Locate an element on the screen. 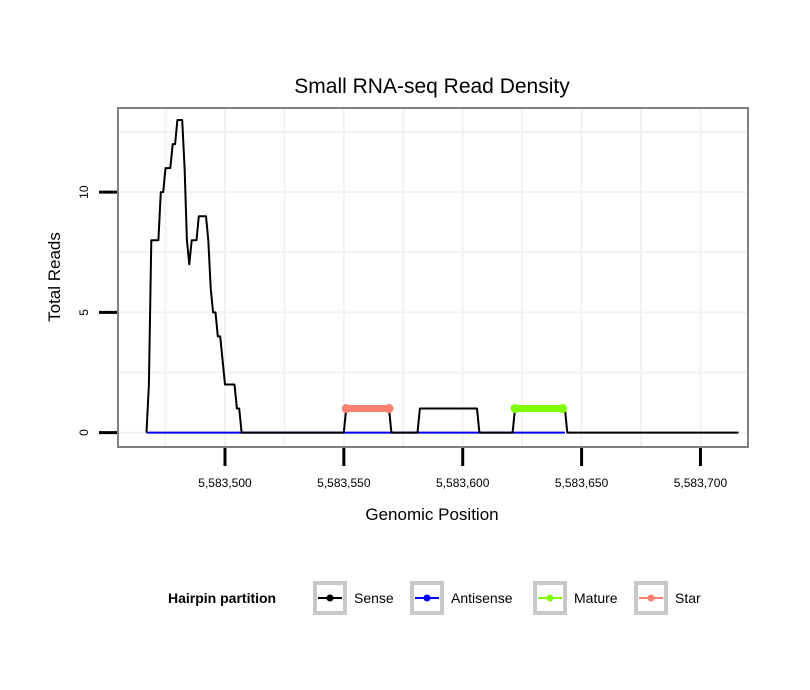 The image size is (810, 690). y-axis-title: Total Reads is located at coordinates (54, 277).